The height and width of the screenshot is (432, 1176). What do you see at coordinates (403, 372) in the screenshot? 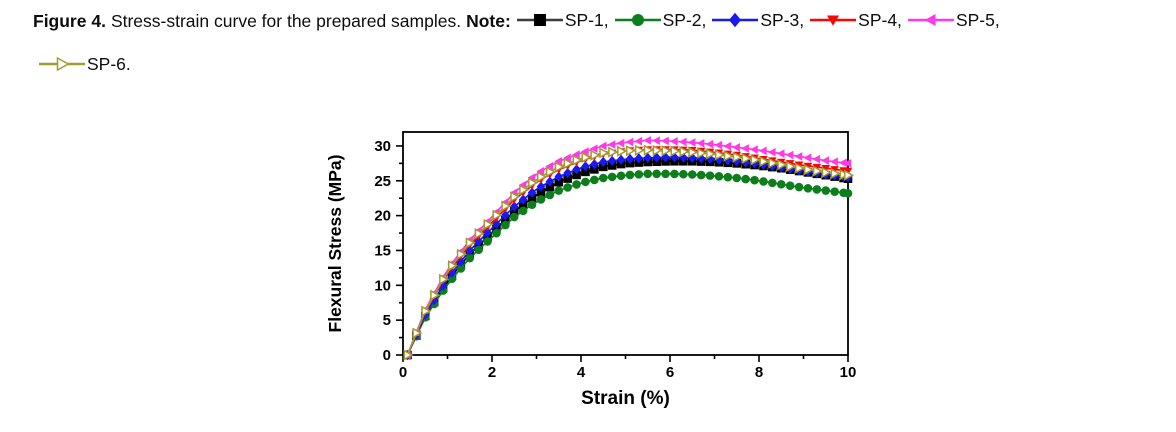
I see `x-tick-label: 0` at bounding box center [403, 372].